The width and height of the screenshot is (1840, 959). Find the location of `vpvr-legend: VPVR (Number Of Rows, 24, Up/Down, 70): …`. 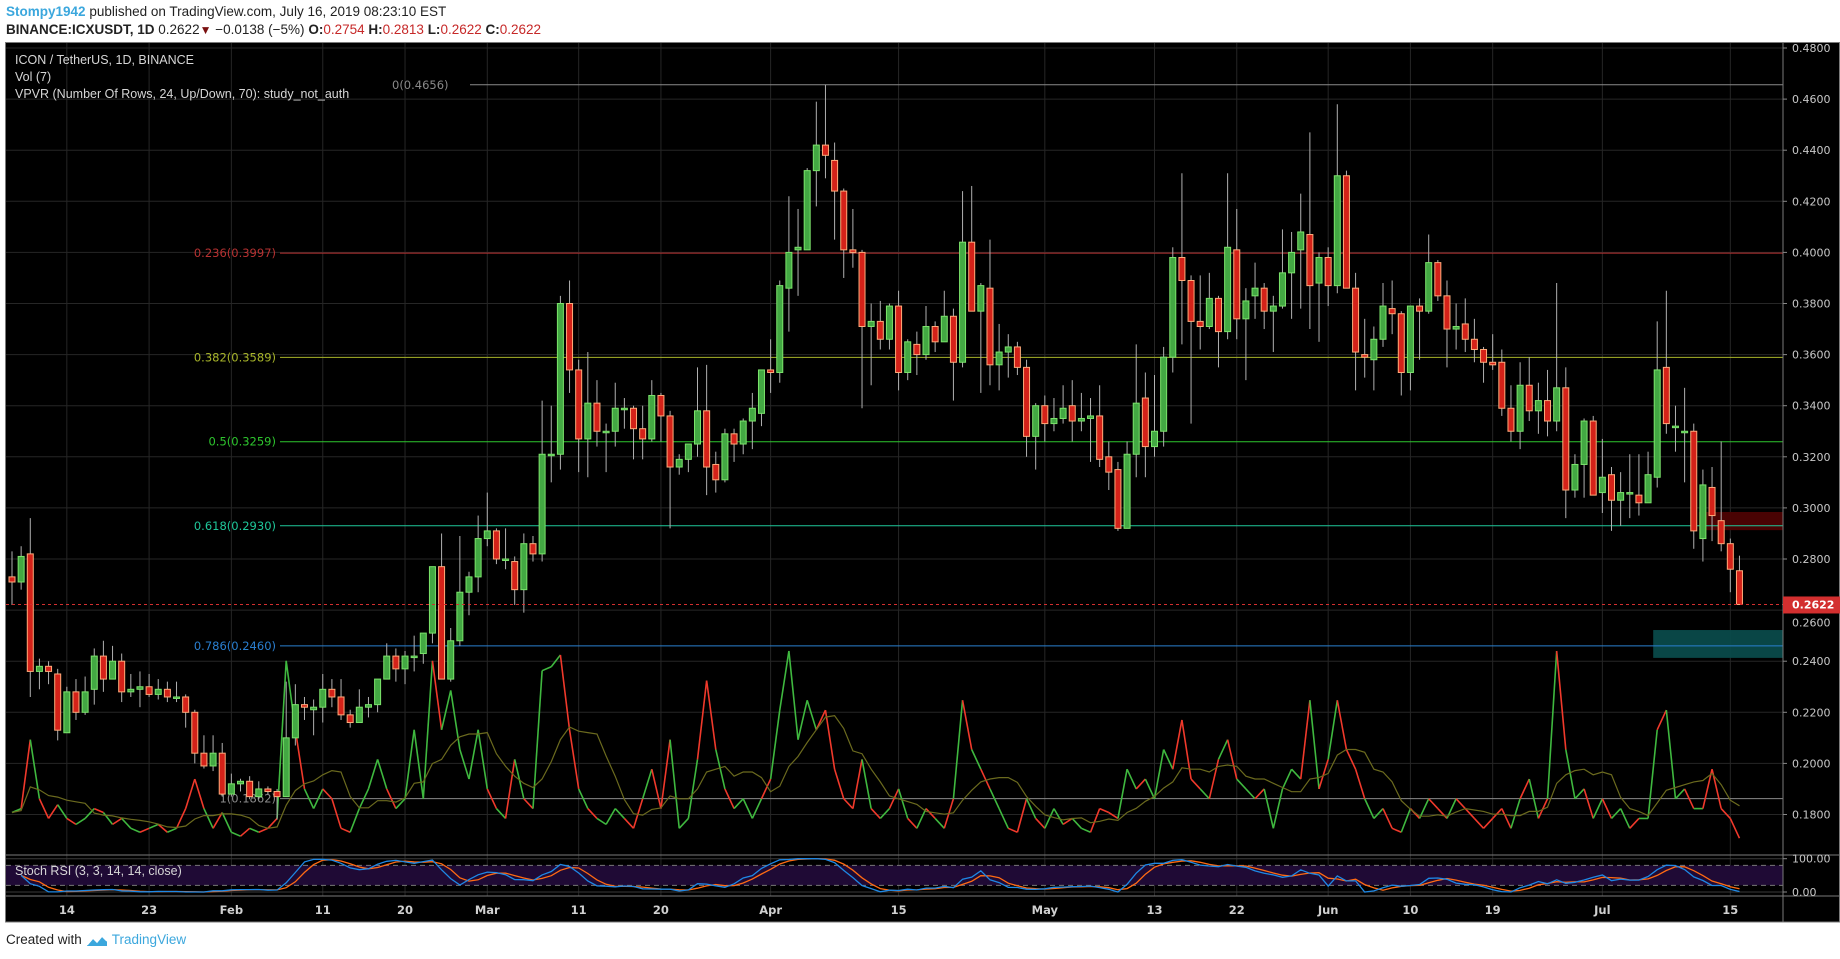

vpvr-legend: VPVR (Number Of Rows, 24, Up/Down, 70): … is located at coordinates (182, 94).